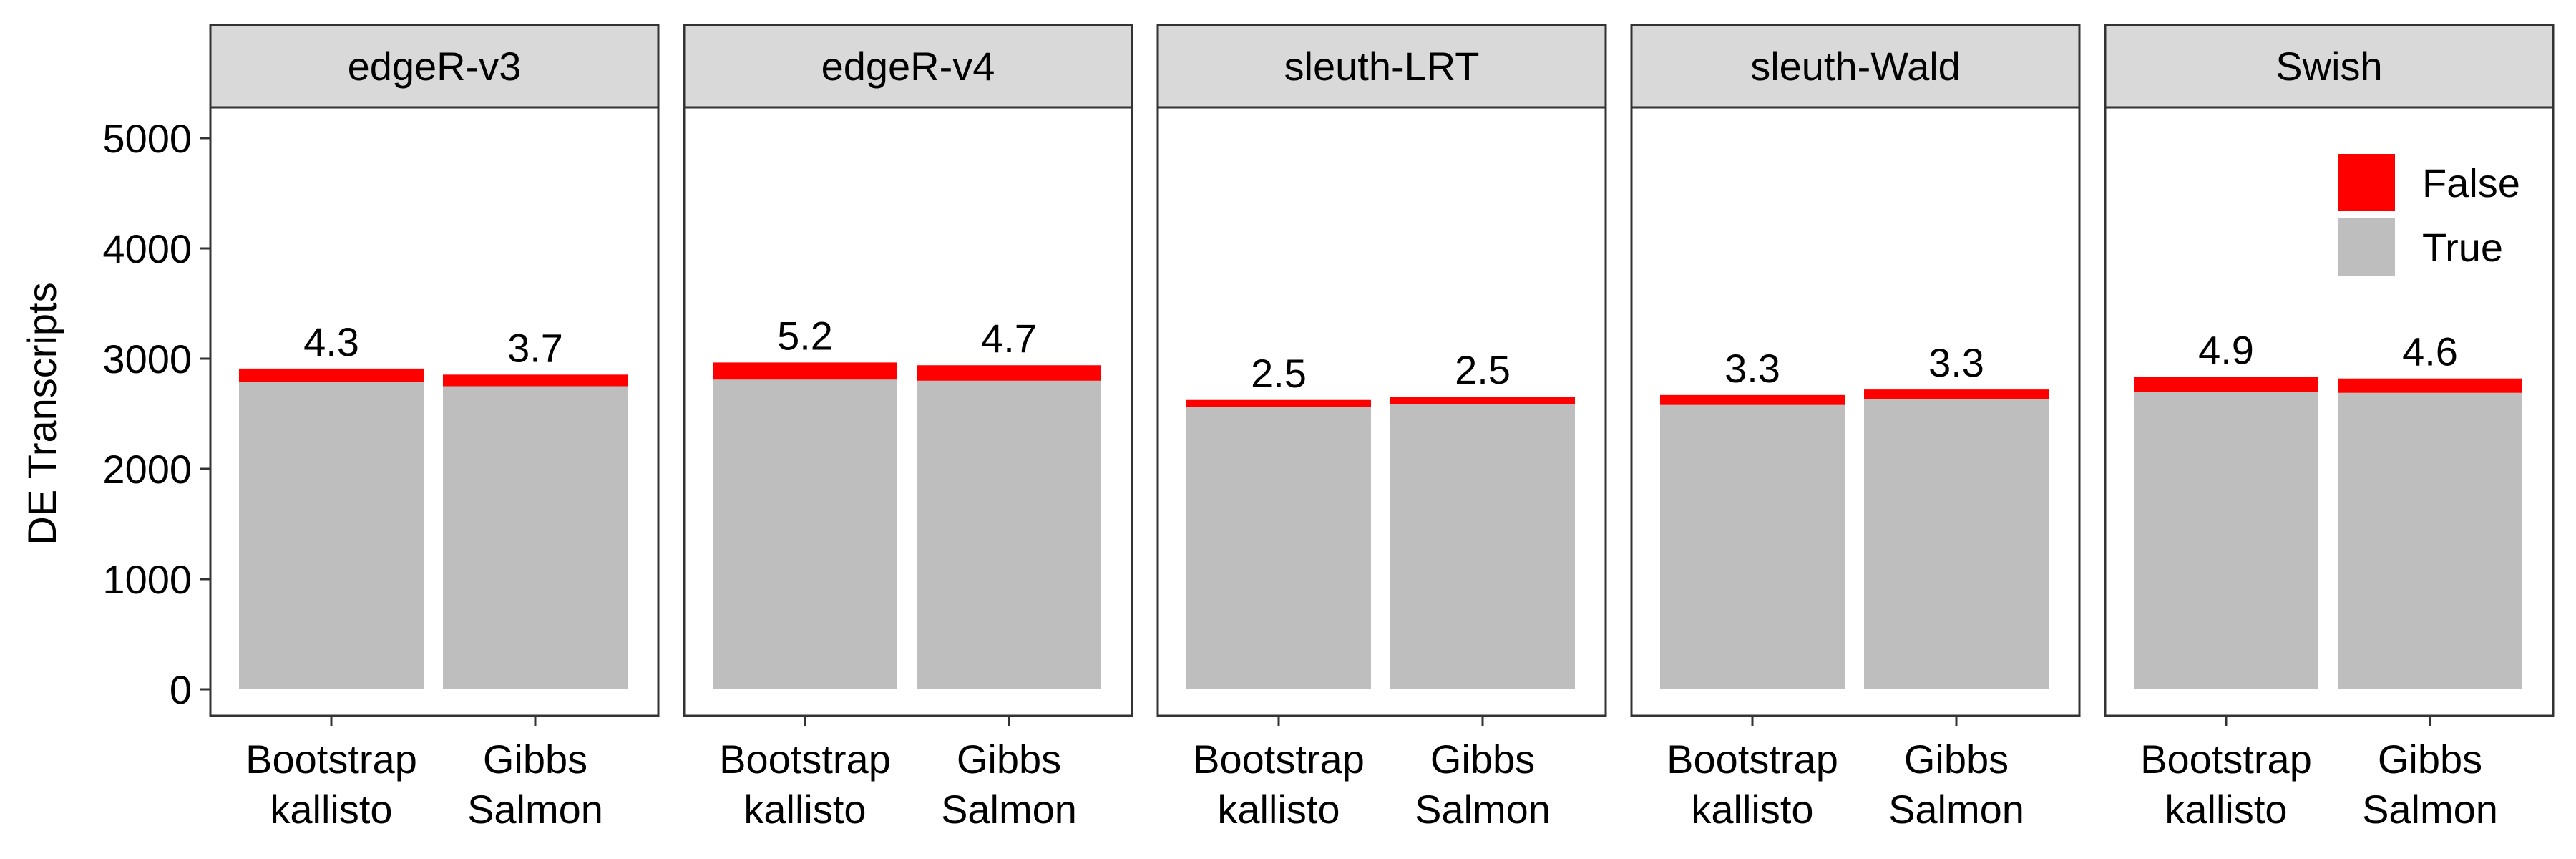  What do you see at coordinates (41, 413) in the screenshot?
I see `y-axis-title: DE Transcripts` at bounding box center [41, 413].